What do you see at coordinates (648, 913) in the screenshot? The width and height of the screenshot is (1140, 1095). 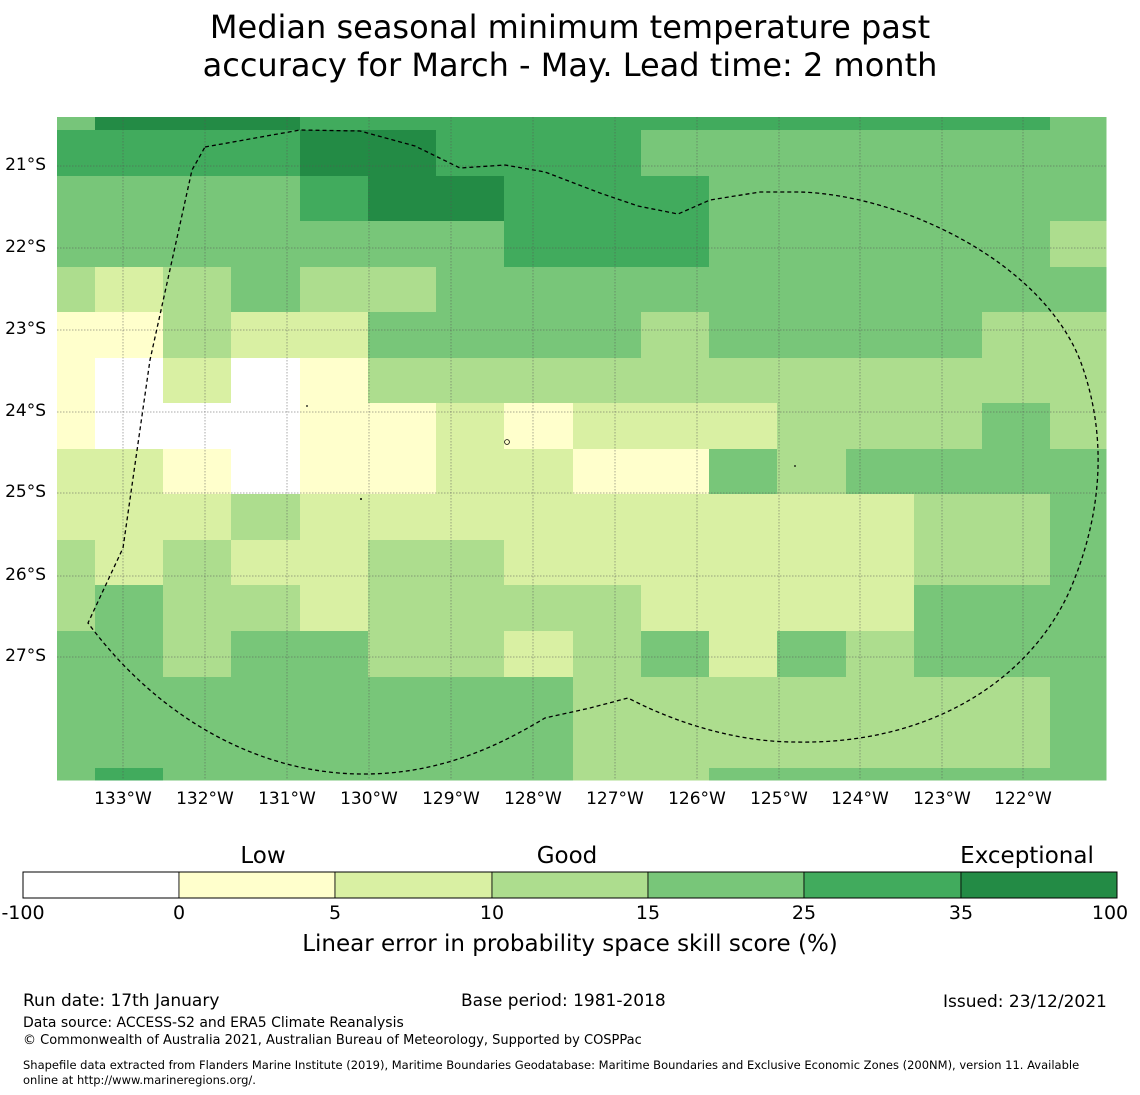 I see `colorbar-tick-label: 15` at bounding box center [648, 913].